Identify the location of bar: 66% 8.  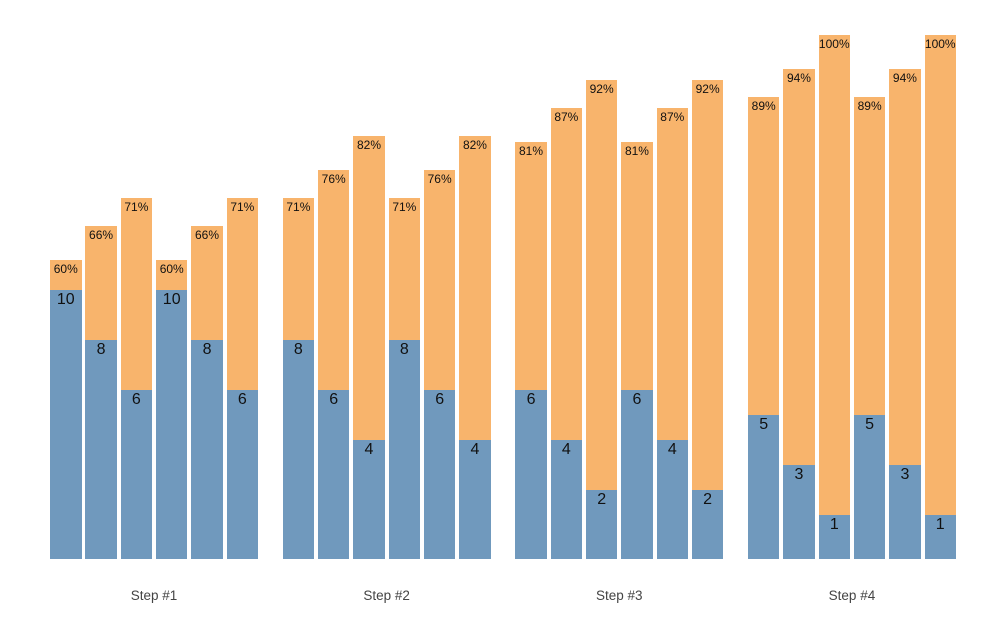
(101, 392).